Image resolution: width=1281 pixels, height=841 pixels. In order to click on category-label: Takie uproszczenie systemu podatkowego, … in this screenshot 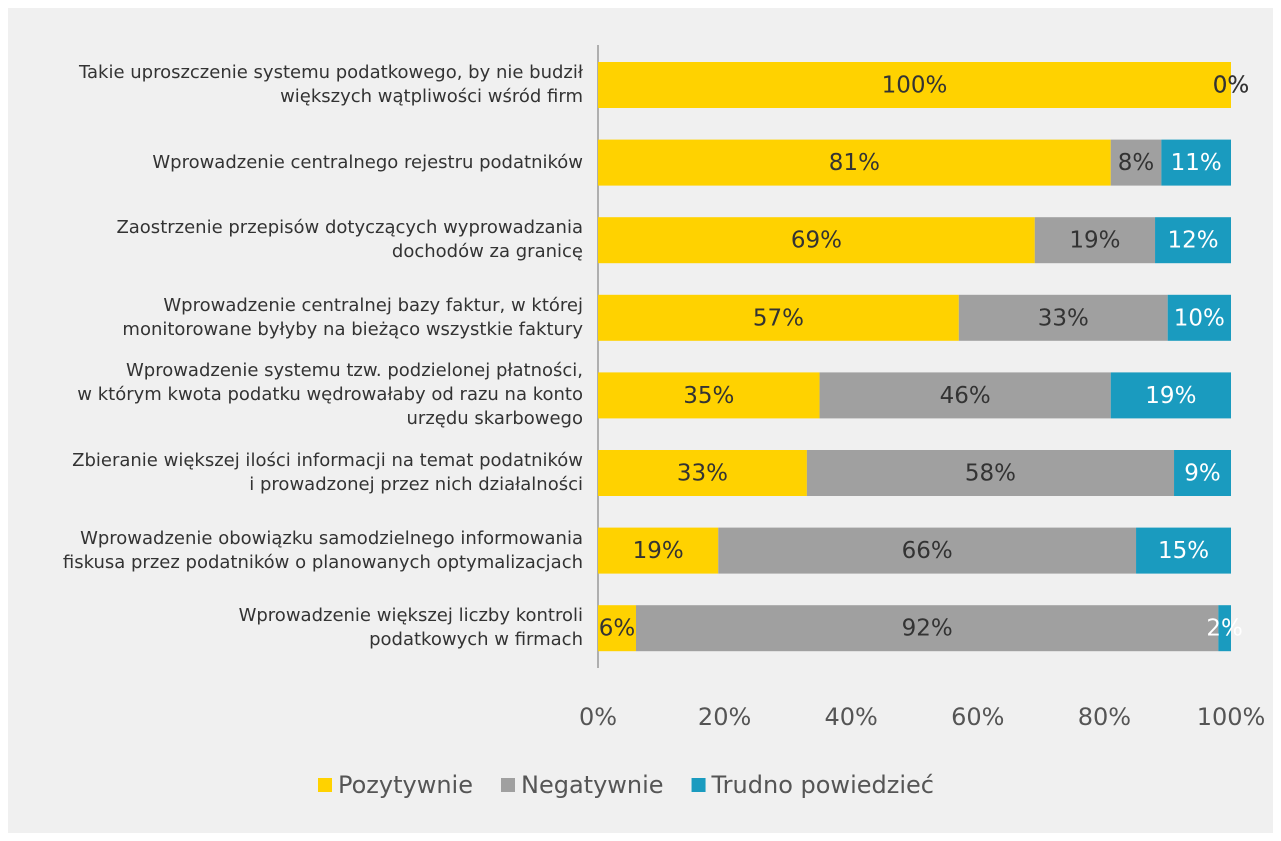, I will do `click(330, 84)`.